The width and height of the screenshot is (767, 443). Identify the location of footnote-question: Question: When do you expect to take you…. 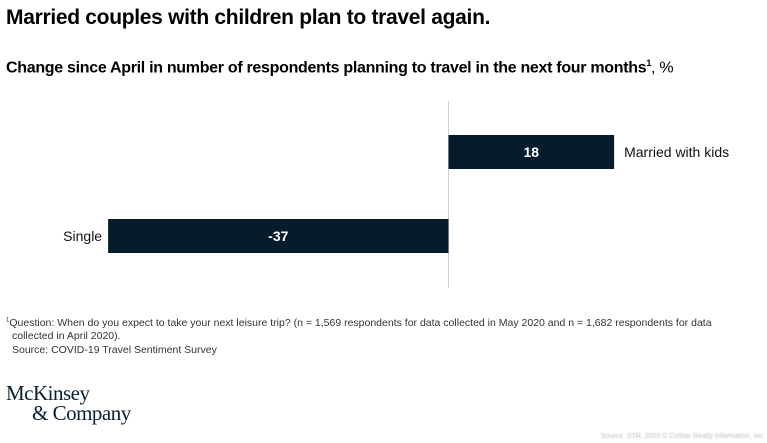
(360, 322).